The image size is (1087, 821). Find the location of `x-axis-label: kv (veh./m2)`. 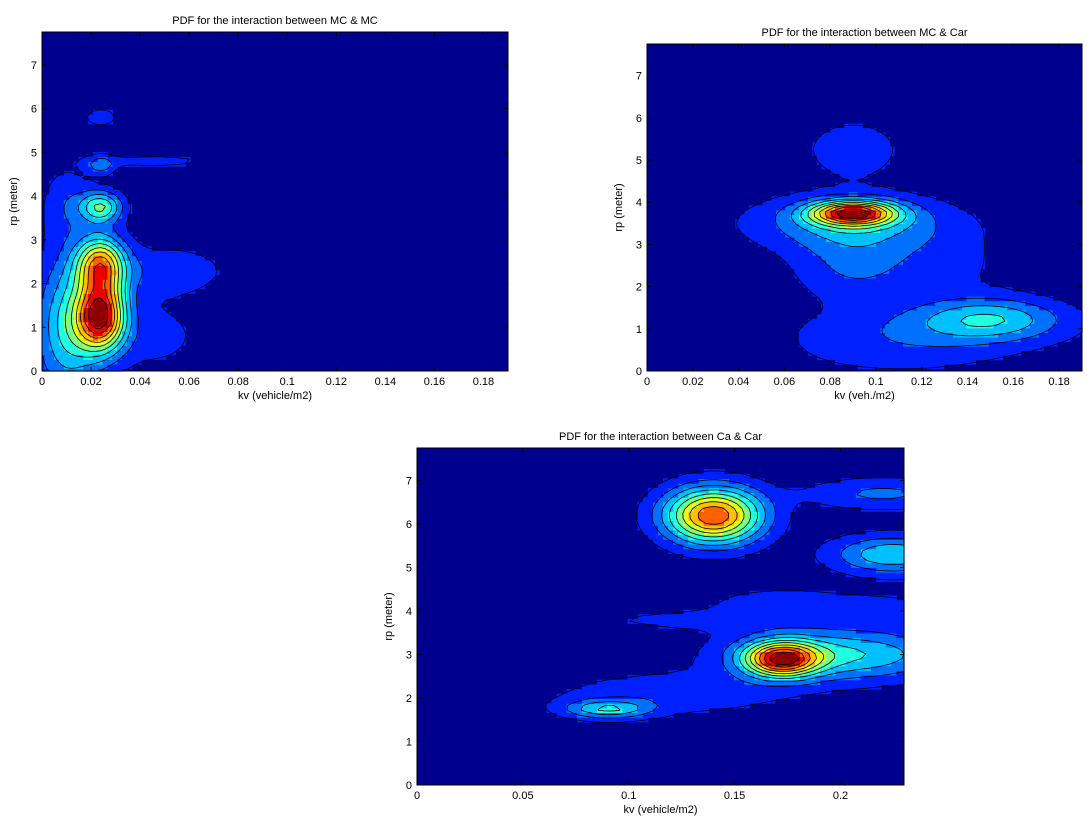

x-axis-label: kv (veh./m2) is located at coordinates (864, 396).